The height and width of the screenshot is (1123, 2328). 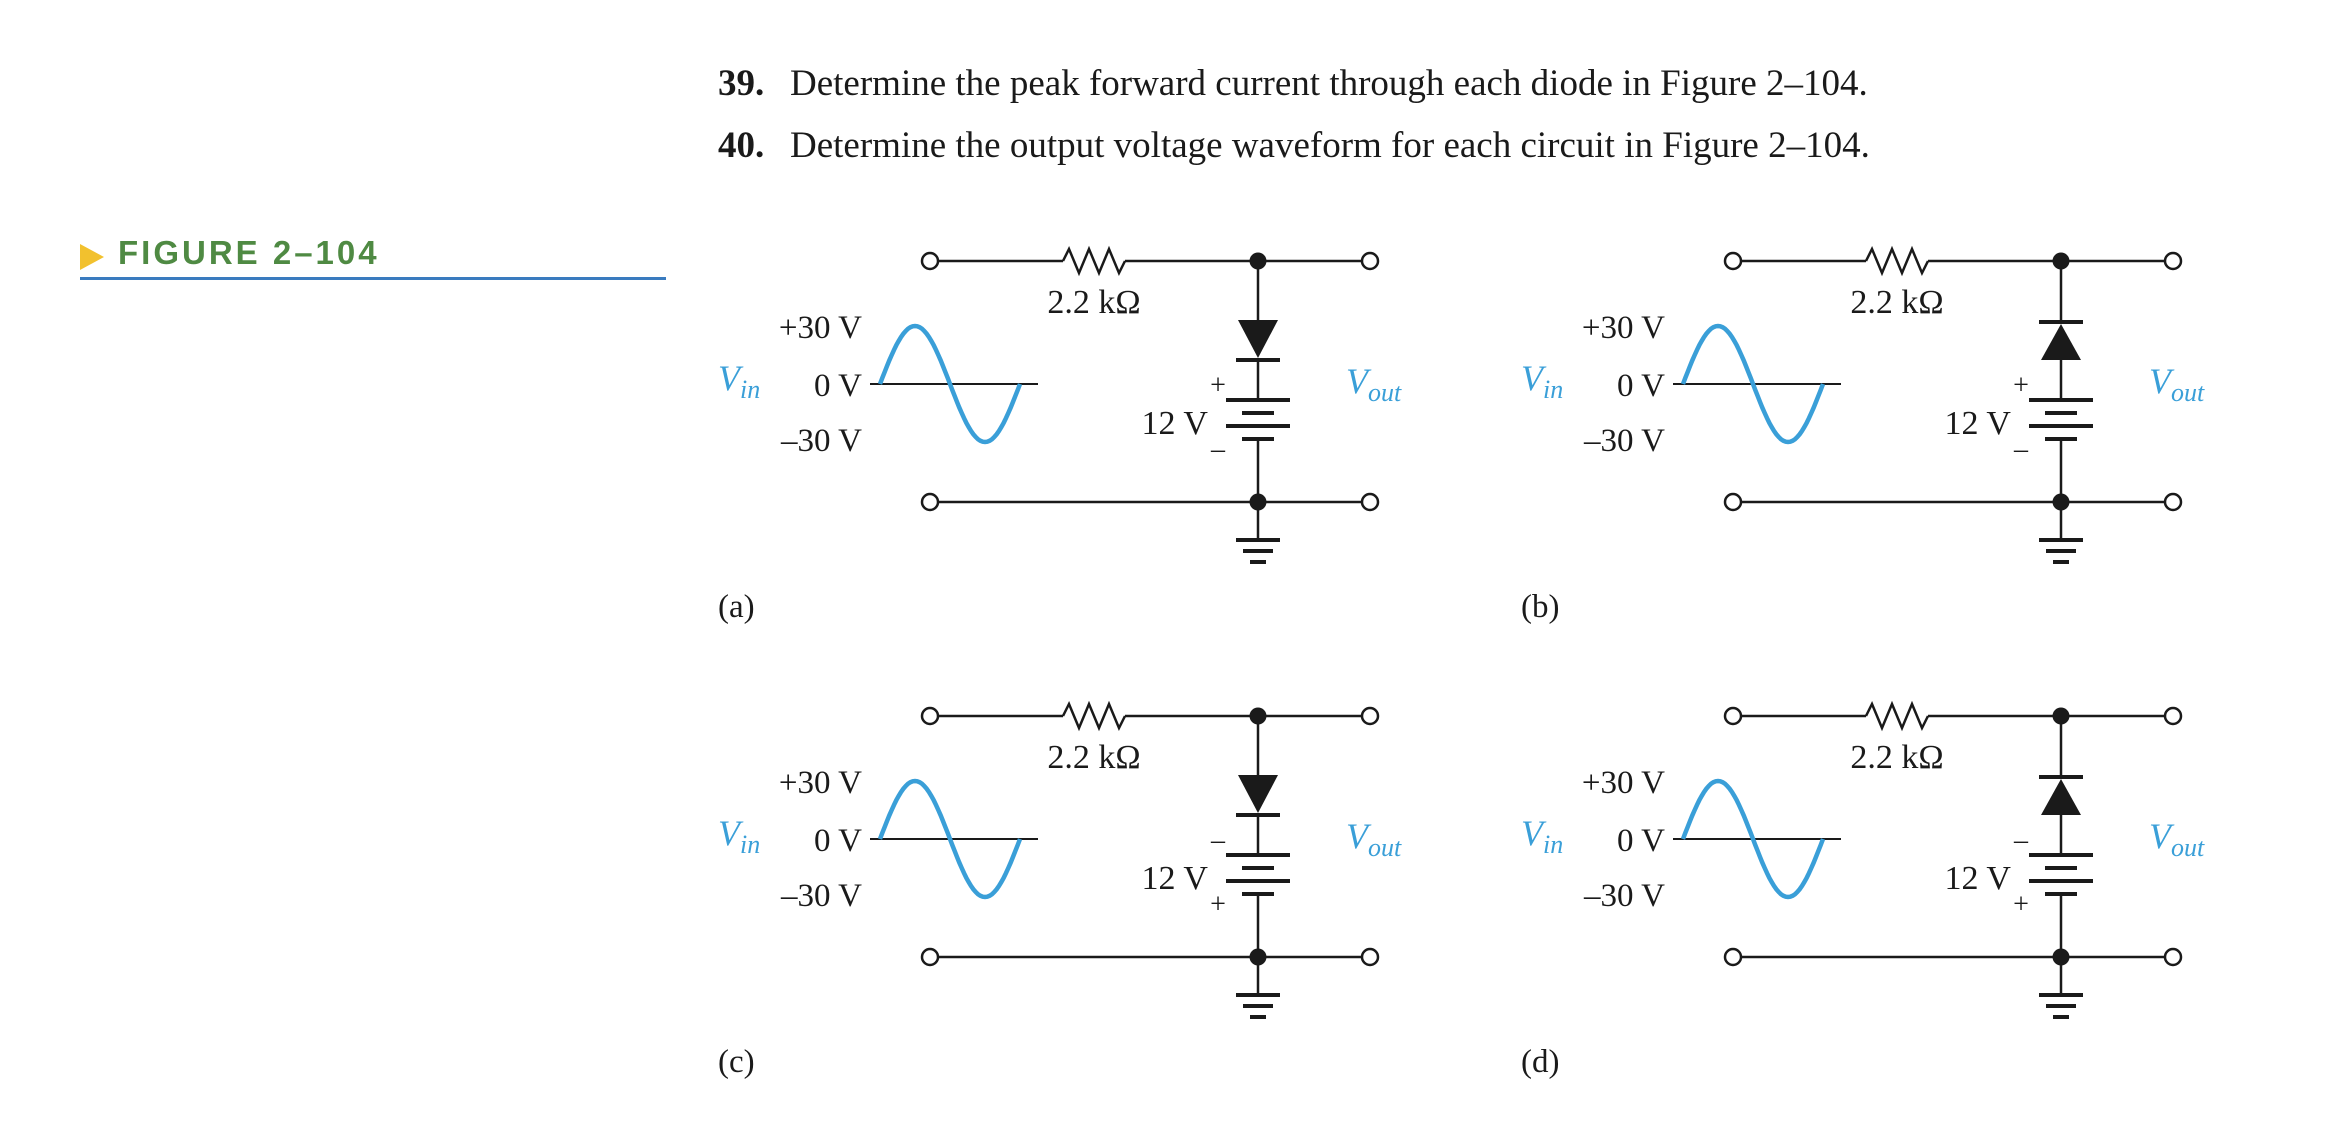 What do you see at coordinates (249, 252) in the screenshot?
I see `figure-caption-text: FIGURE 2–104` at bounding box center [249, 252].